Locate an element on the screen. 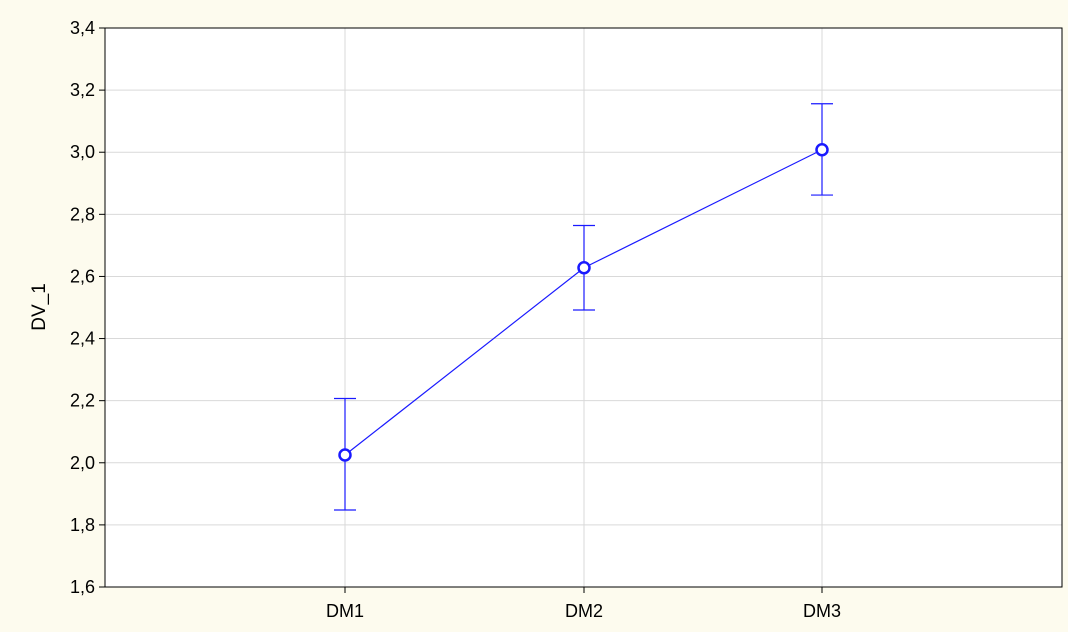 Image resolution: width=1068 pixels, height=632 pixels. y-tick-label: 2,8 is located at coordinates (82, 214).